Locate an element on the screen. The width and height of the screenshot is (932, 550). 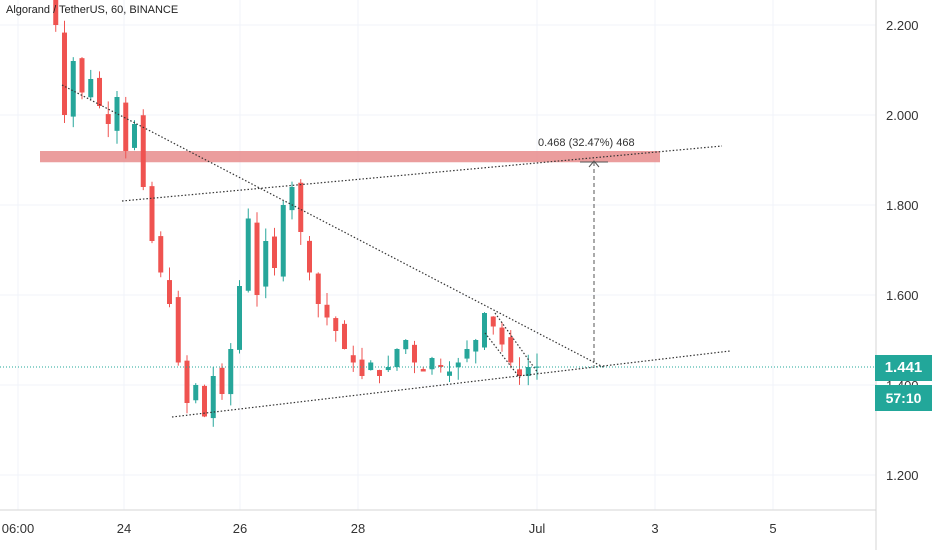
y-tick-label: 1.600 is located at coordinates (902, 295).